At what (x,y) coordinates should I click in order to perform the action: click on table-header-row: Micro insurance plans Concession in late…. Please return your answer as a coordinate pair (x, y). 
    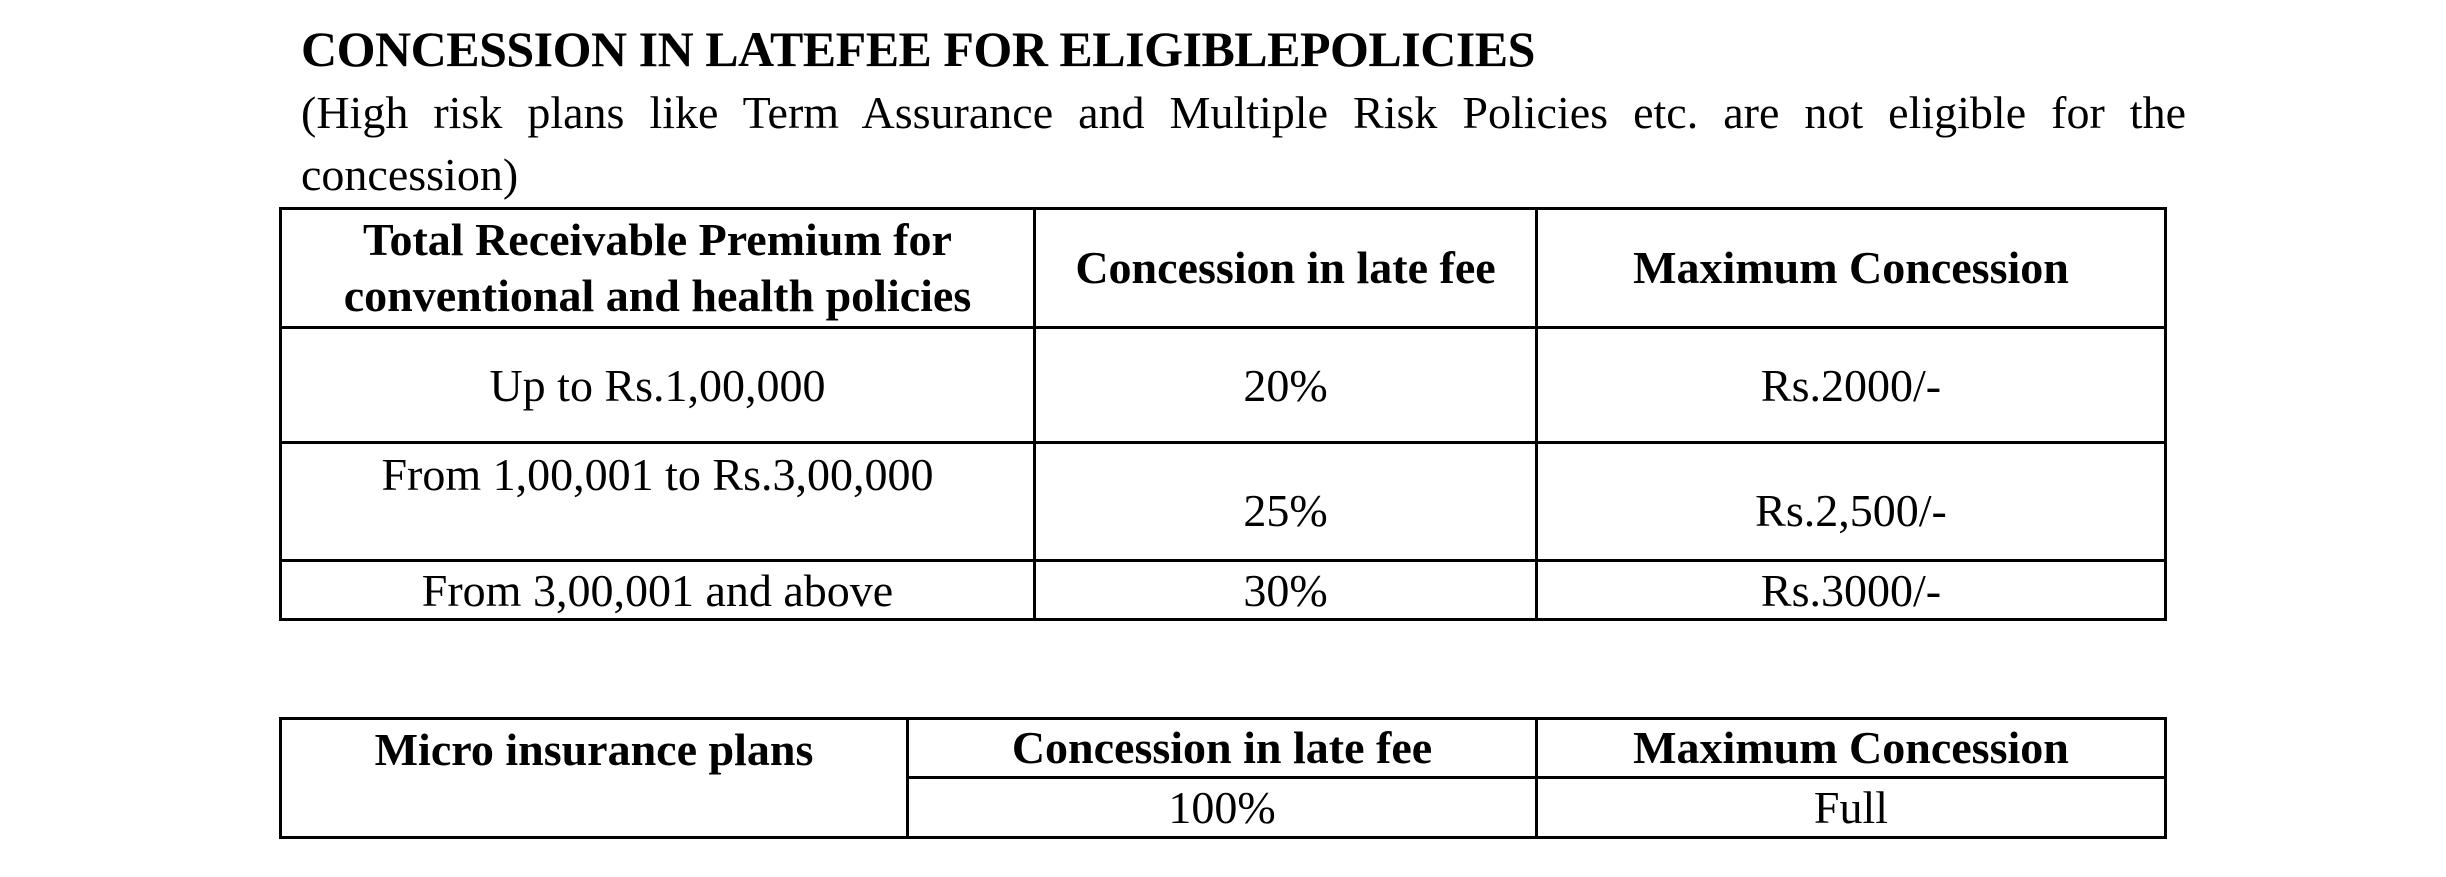
    Looking at the image, I should click on (1223, 778).